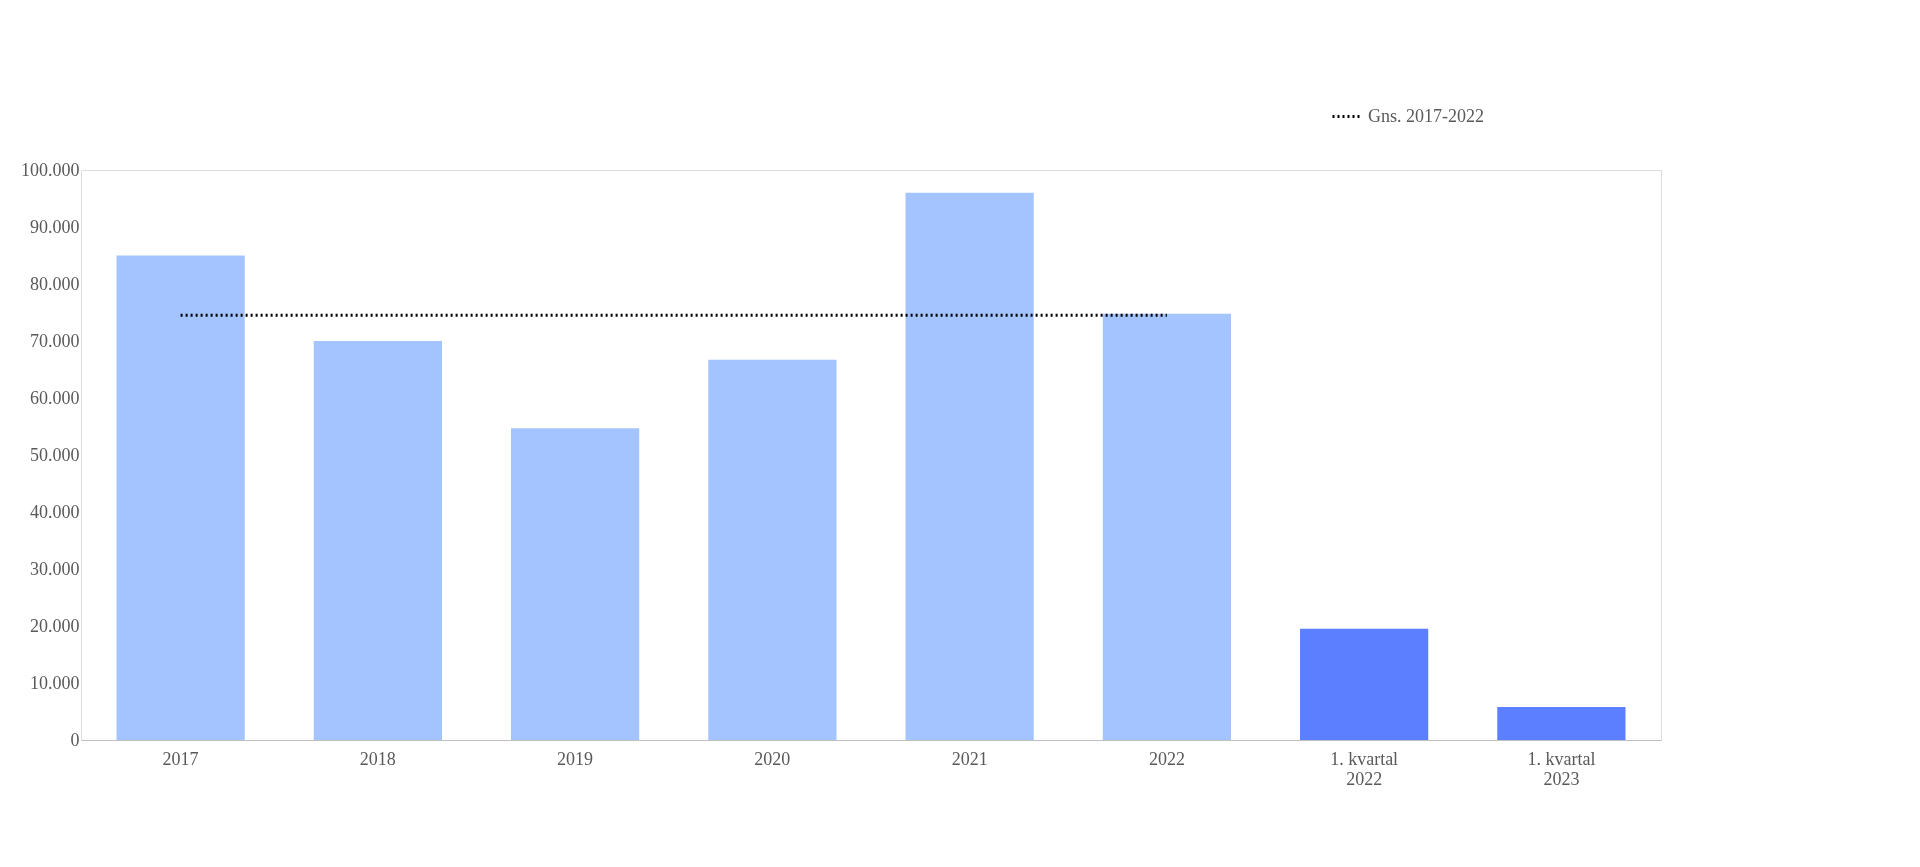  What do you see at coordinates (1426, 115) in the screenshot?
I see `legend-label: Gns. 2017-2022` at bounding box center [1426, 115].